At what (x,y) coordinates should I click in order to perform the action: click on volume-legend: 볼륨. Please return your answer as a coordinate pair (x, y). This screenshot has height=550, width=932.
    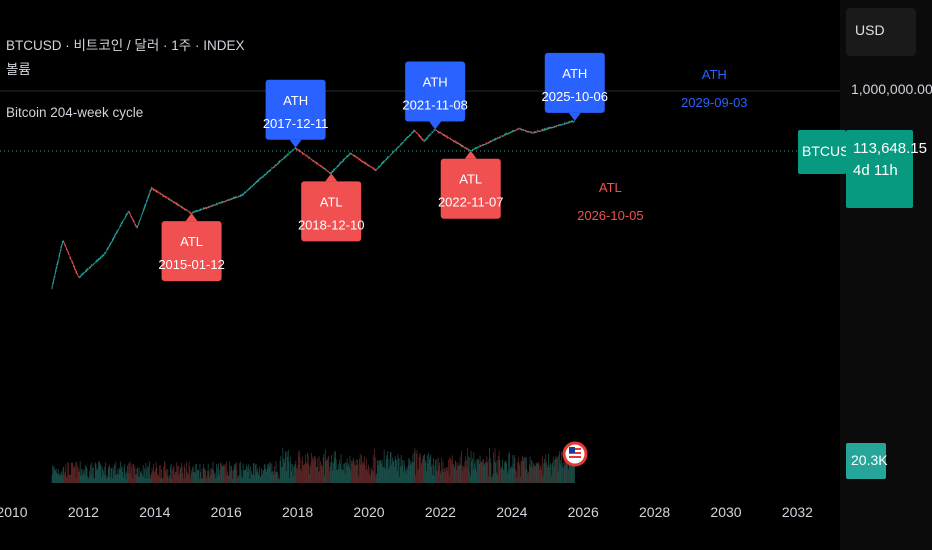
    Looking at the image, I should click on (18, 69).